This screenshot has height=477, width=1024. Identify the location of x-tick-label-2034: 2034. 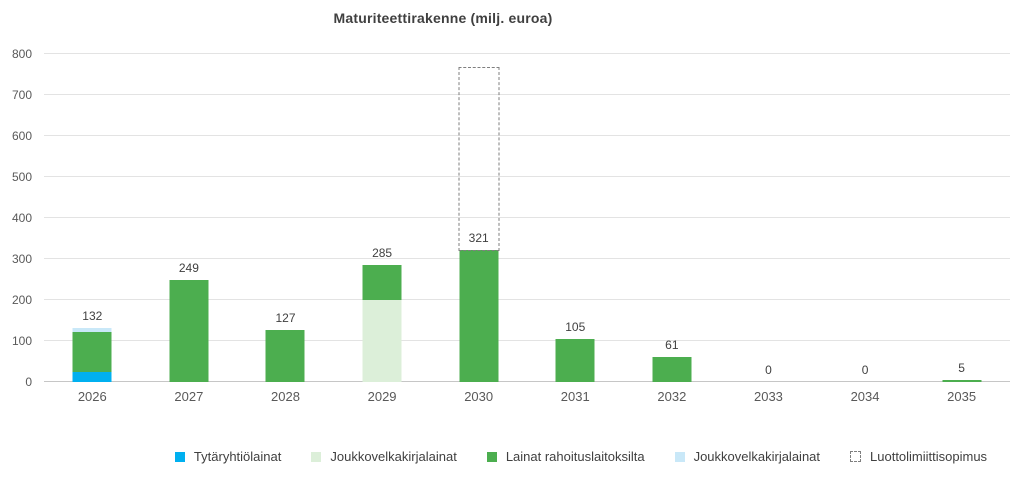
(865, 396).